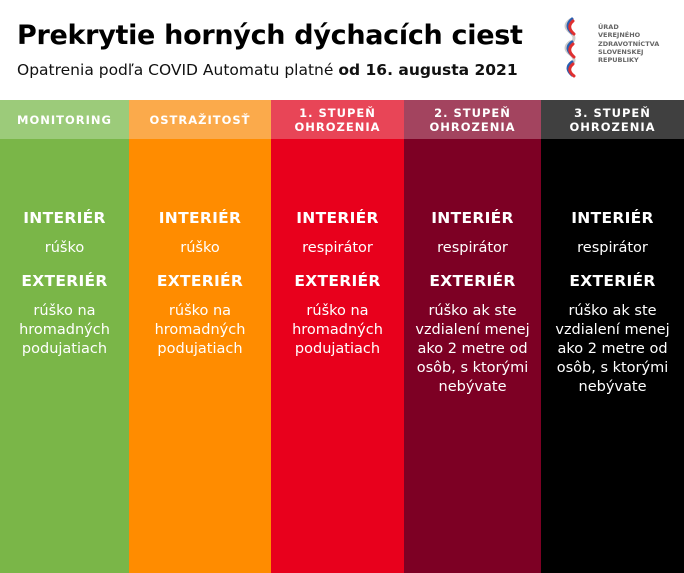 This screenshot has height=573, width=684. I want to click on level-header: 2. STUPEŇ OHROZENIA, so click(472, 119).